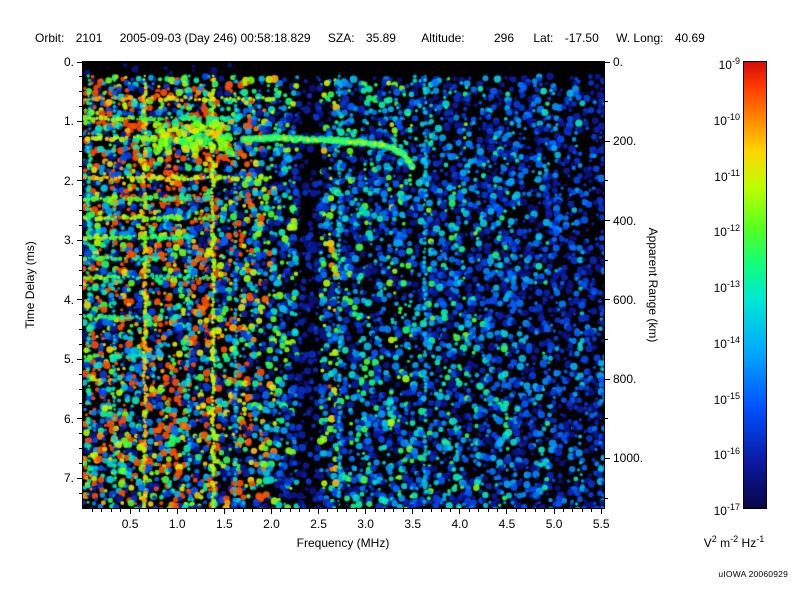 The width and height of the screenshot is (800, 600). What do you see at coordinates (68, 478) in the screenshot?
I see `y-tick-label-left: 7.` at bounding box center [68, 478].